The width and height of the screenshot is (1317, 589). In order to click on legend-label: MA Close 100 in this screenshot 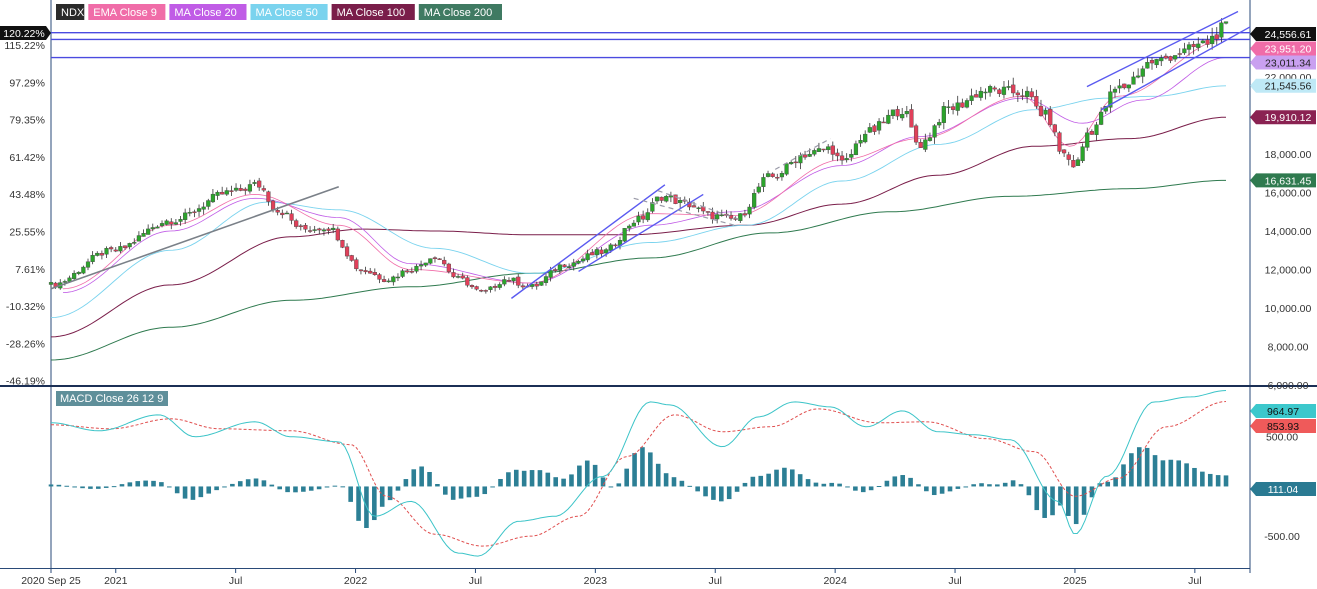, I will do `click(371, 13)`.